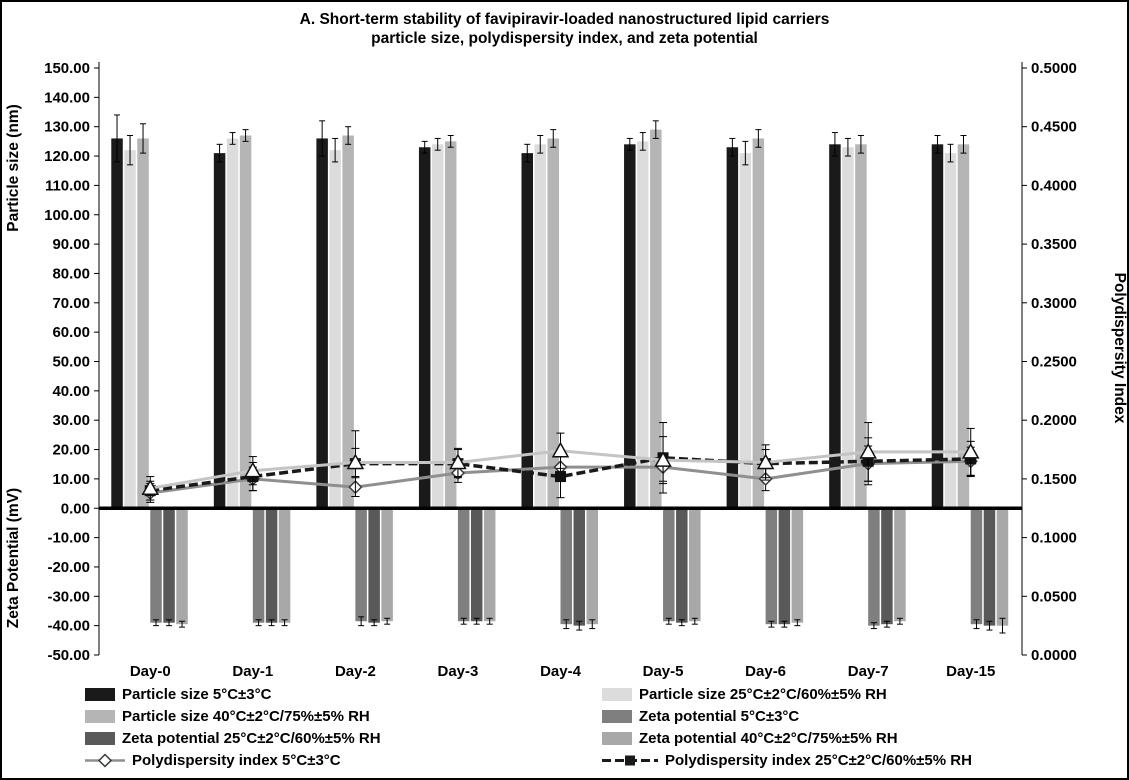  What do you see at coordinates (1054, 655) in the screenshot?
I see `right-axis-tick-label: 0.0000` at bounding box center [1054, 655].